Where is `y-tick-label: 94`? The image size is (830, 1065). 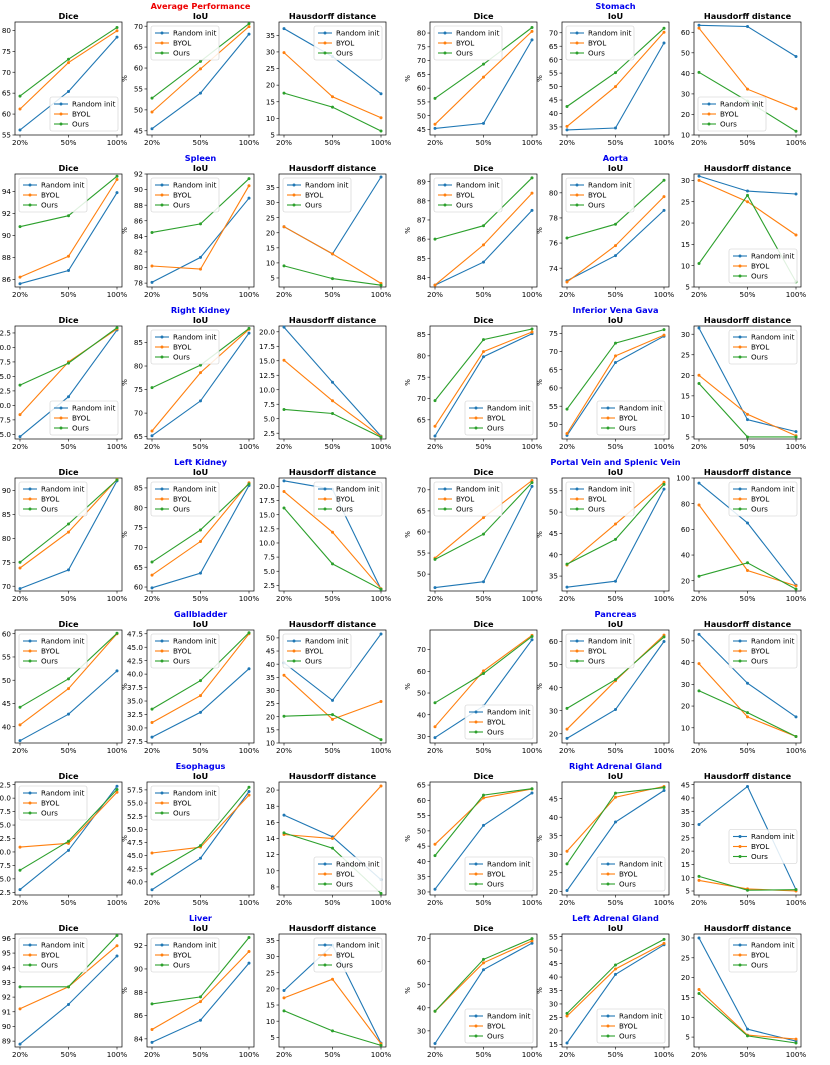
y-tick-label: 94 is located at coordinates (7, 967).